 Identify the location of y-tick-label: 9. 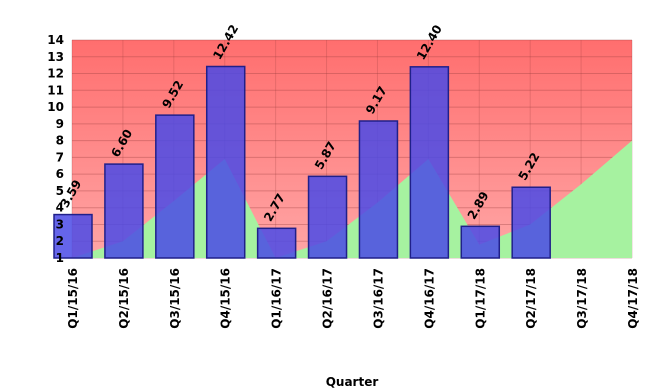
(60, 124).